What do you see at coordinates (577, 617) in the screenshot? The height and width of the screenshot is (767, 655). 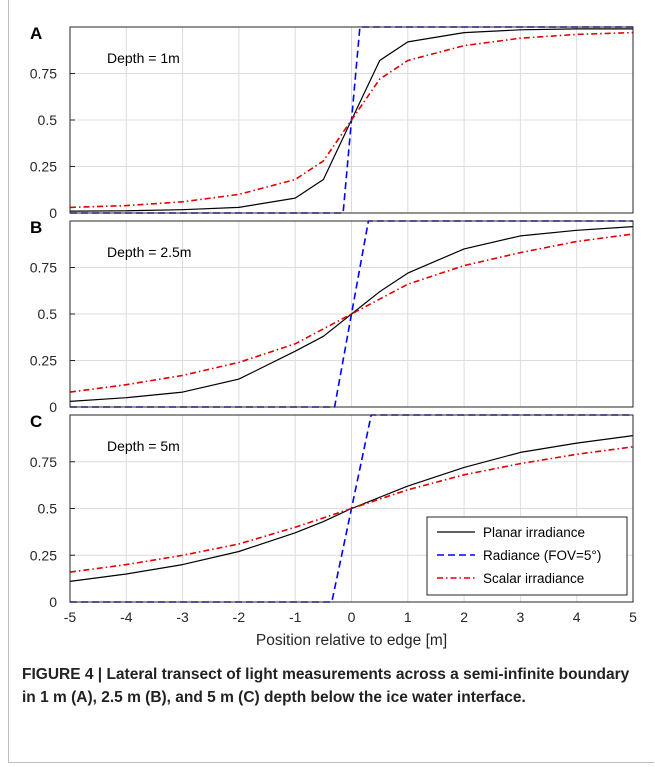 I see `x-tick-label: 4` at bounding box center [577, 617].